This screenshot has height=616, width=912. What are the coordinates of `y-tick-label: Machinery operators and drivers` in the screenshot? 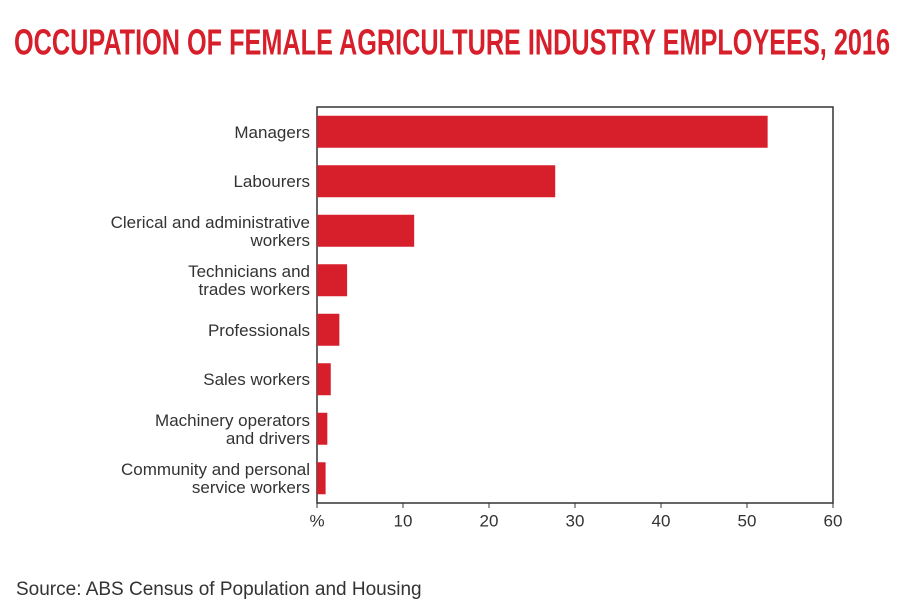 It's located at (232, 429).